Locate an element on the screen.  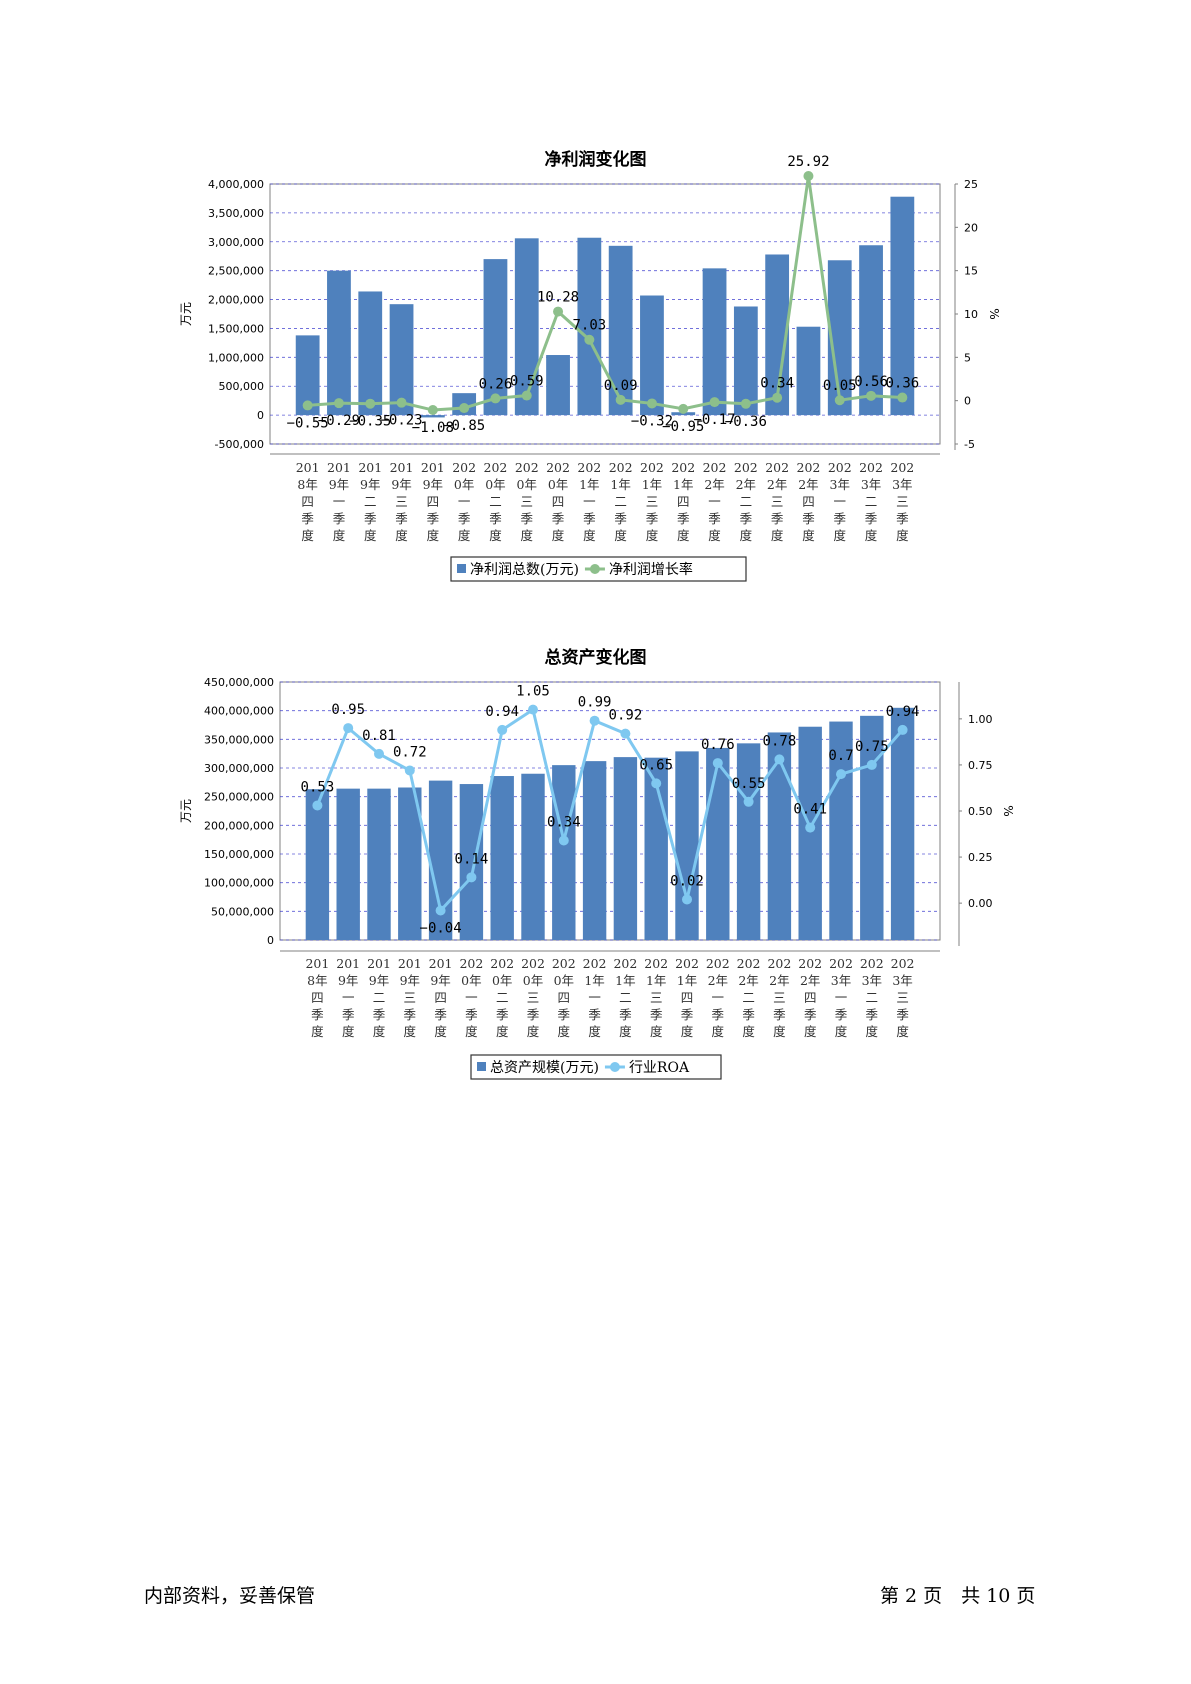
chart-1-y2-tick-label: 25 is located at coordinates (971, 184).